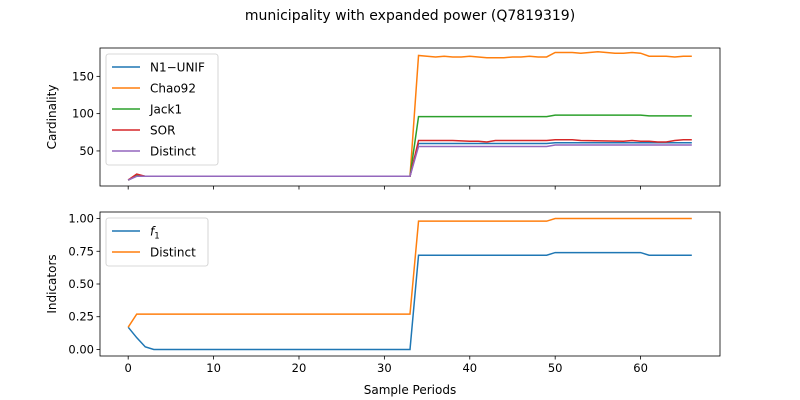 This screenshot has height=400, width=800. I want to click on legend-label-0-1: Chao92, so click(173, 89).